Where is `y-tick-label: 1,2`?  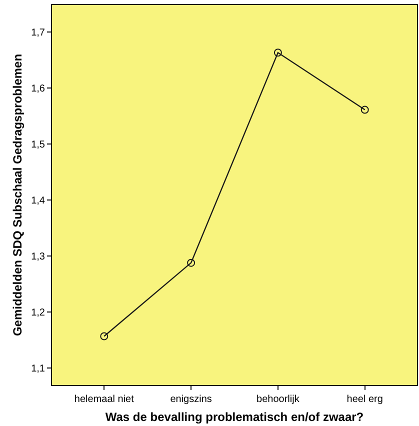
y-tick-label: 1,2 is located at coordinates (38, 313).